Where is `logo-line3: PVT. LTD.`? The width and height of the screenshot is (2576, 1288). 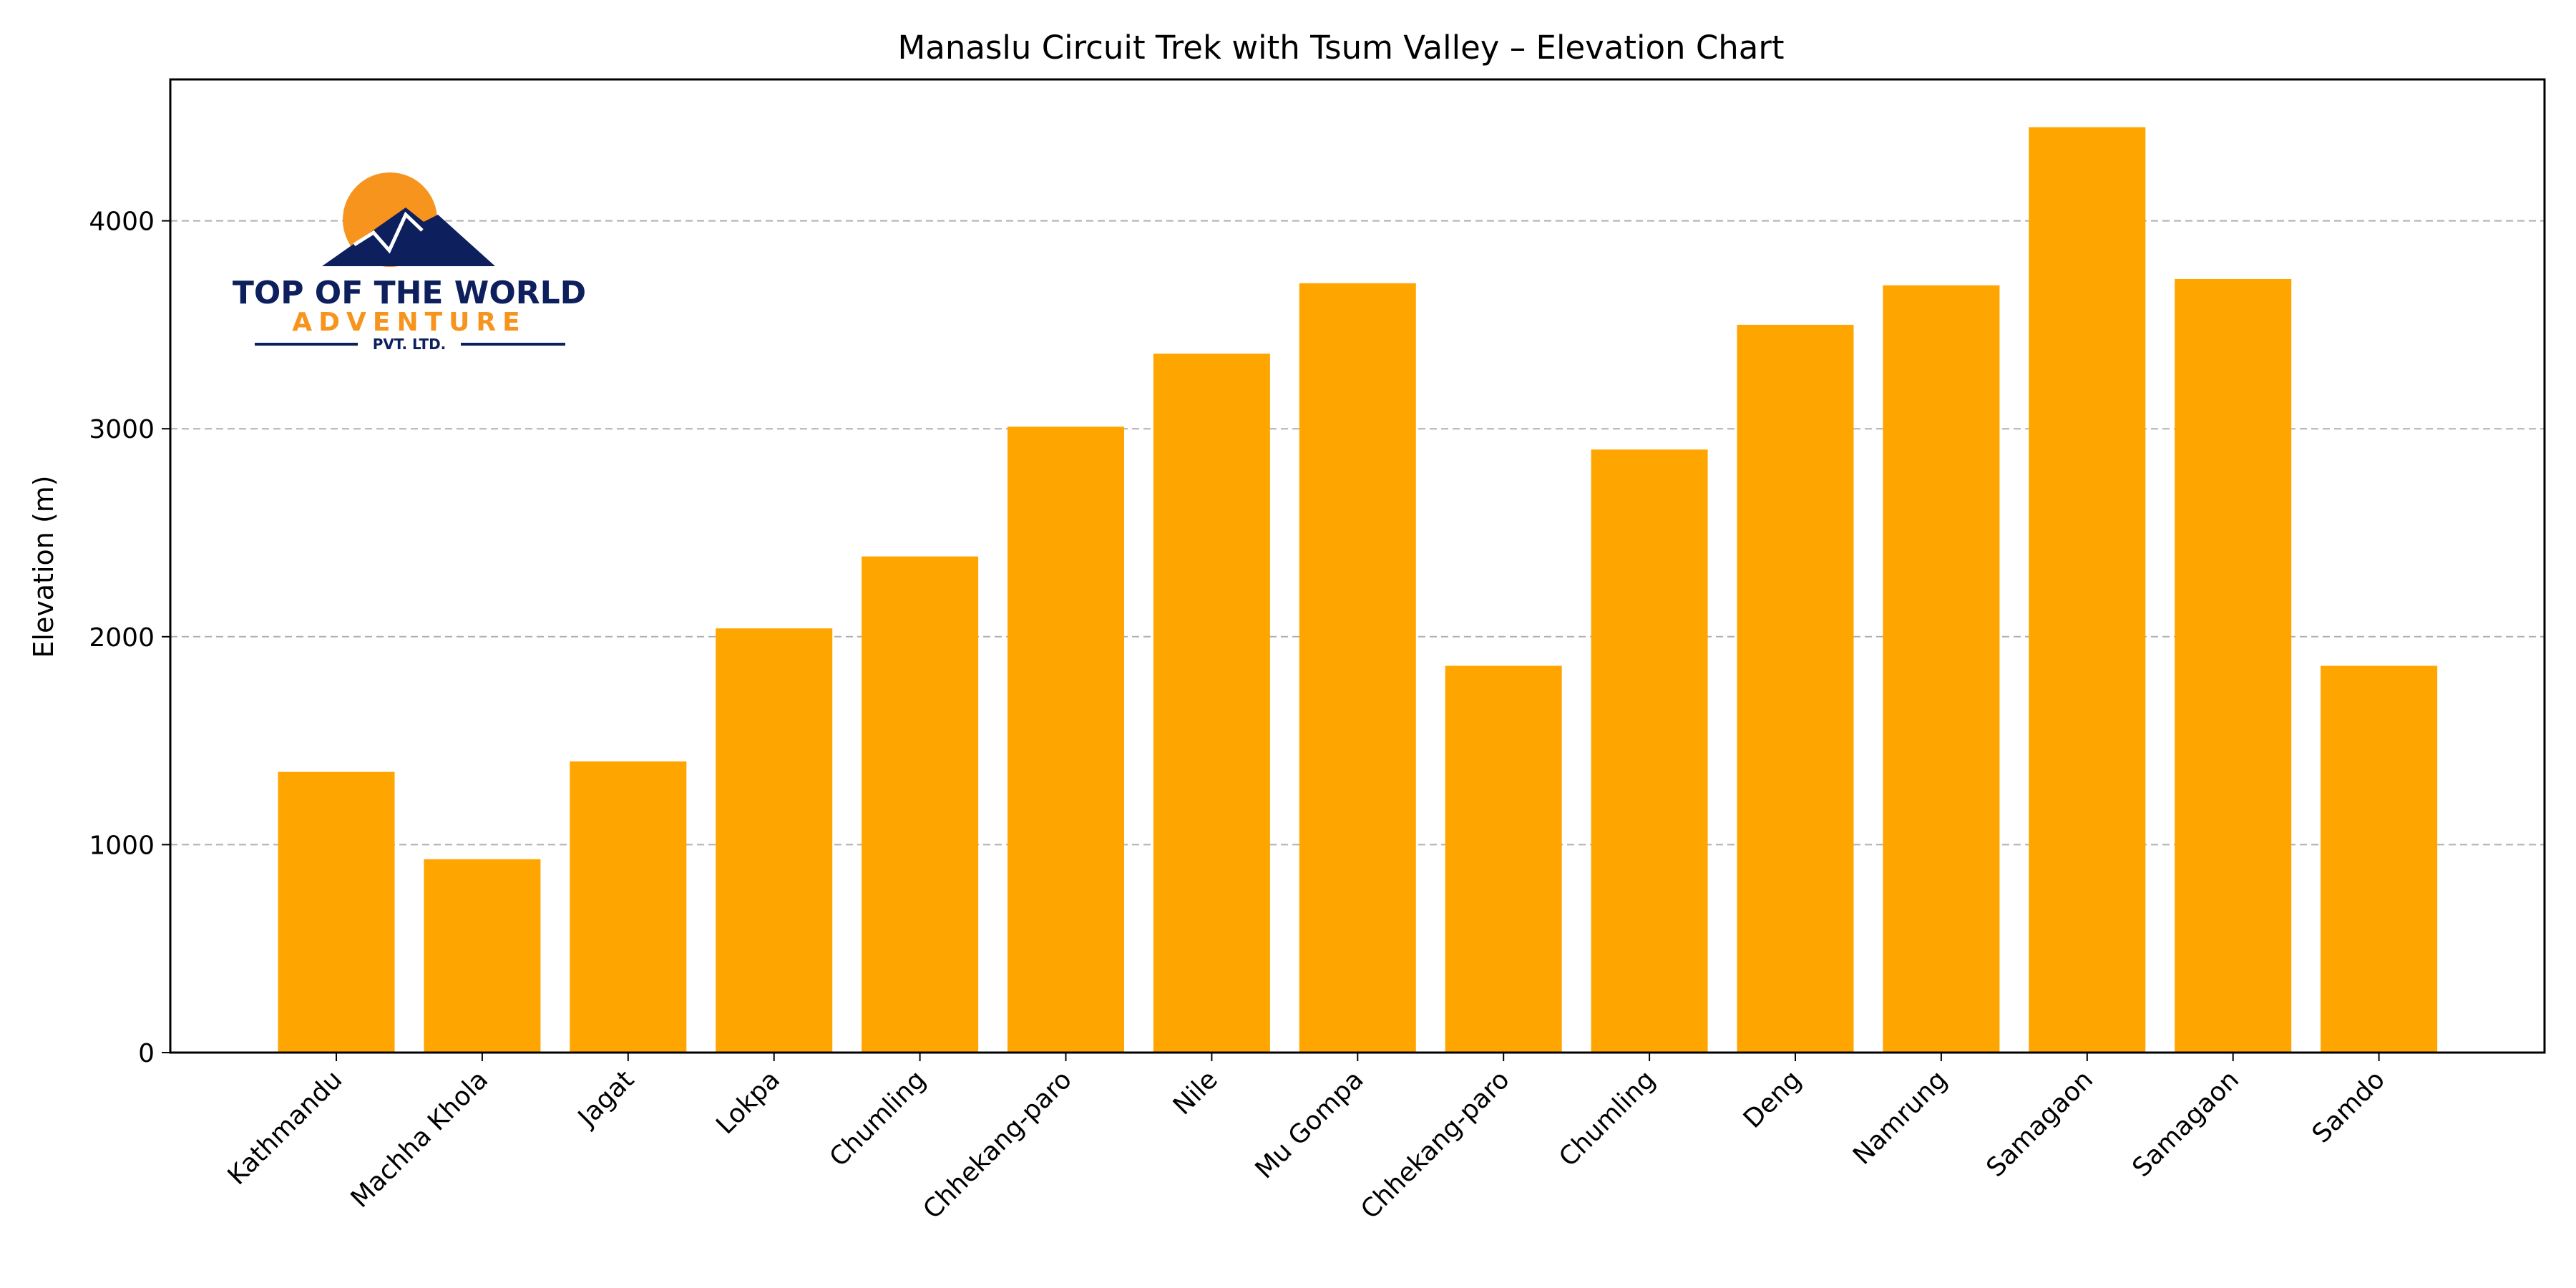 logo-line3: PVT. LTD. is located at coordinates (410, 344).